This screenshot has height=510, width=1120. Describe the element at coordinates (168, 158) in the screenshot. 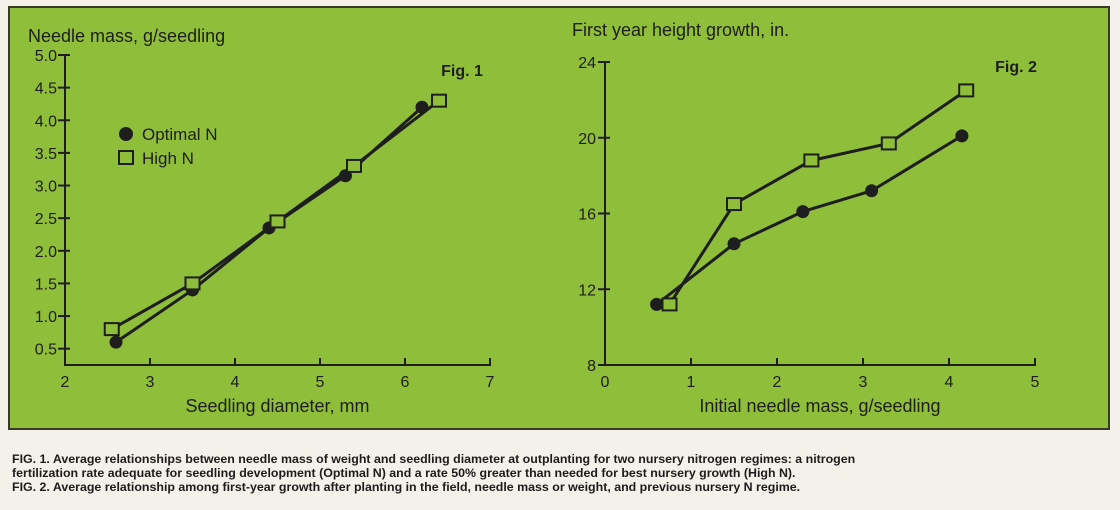

I see `chart1-legend-label: High N` at that location.